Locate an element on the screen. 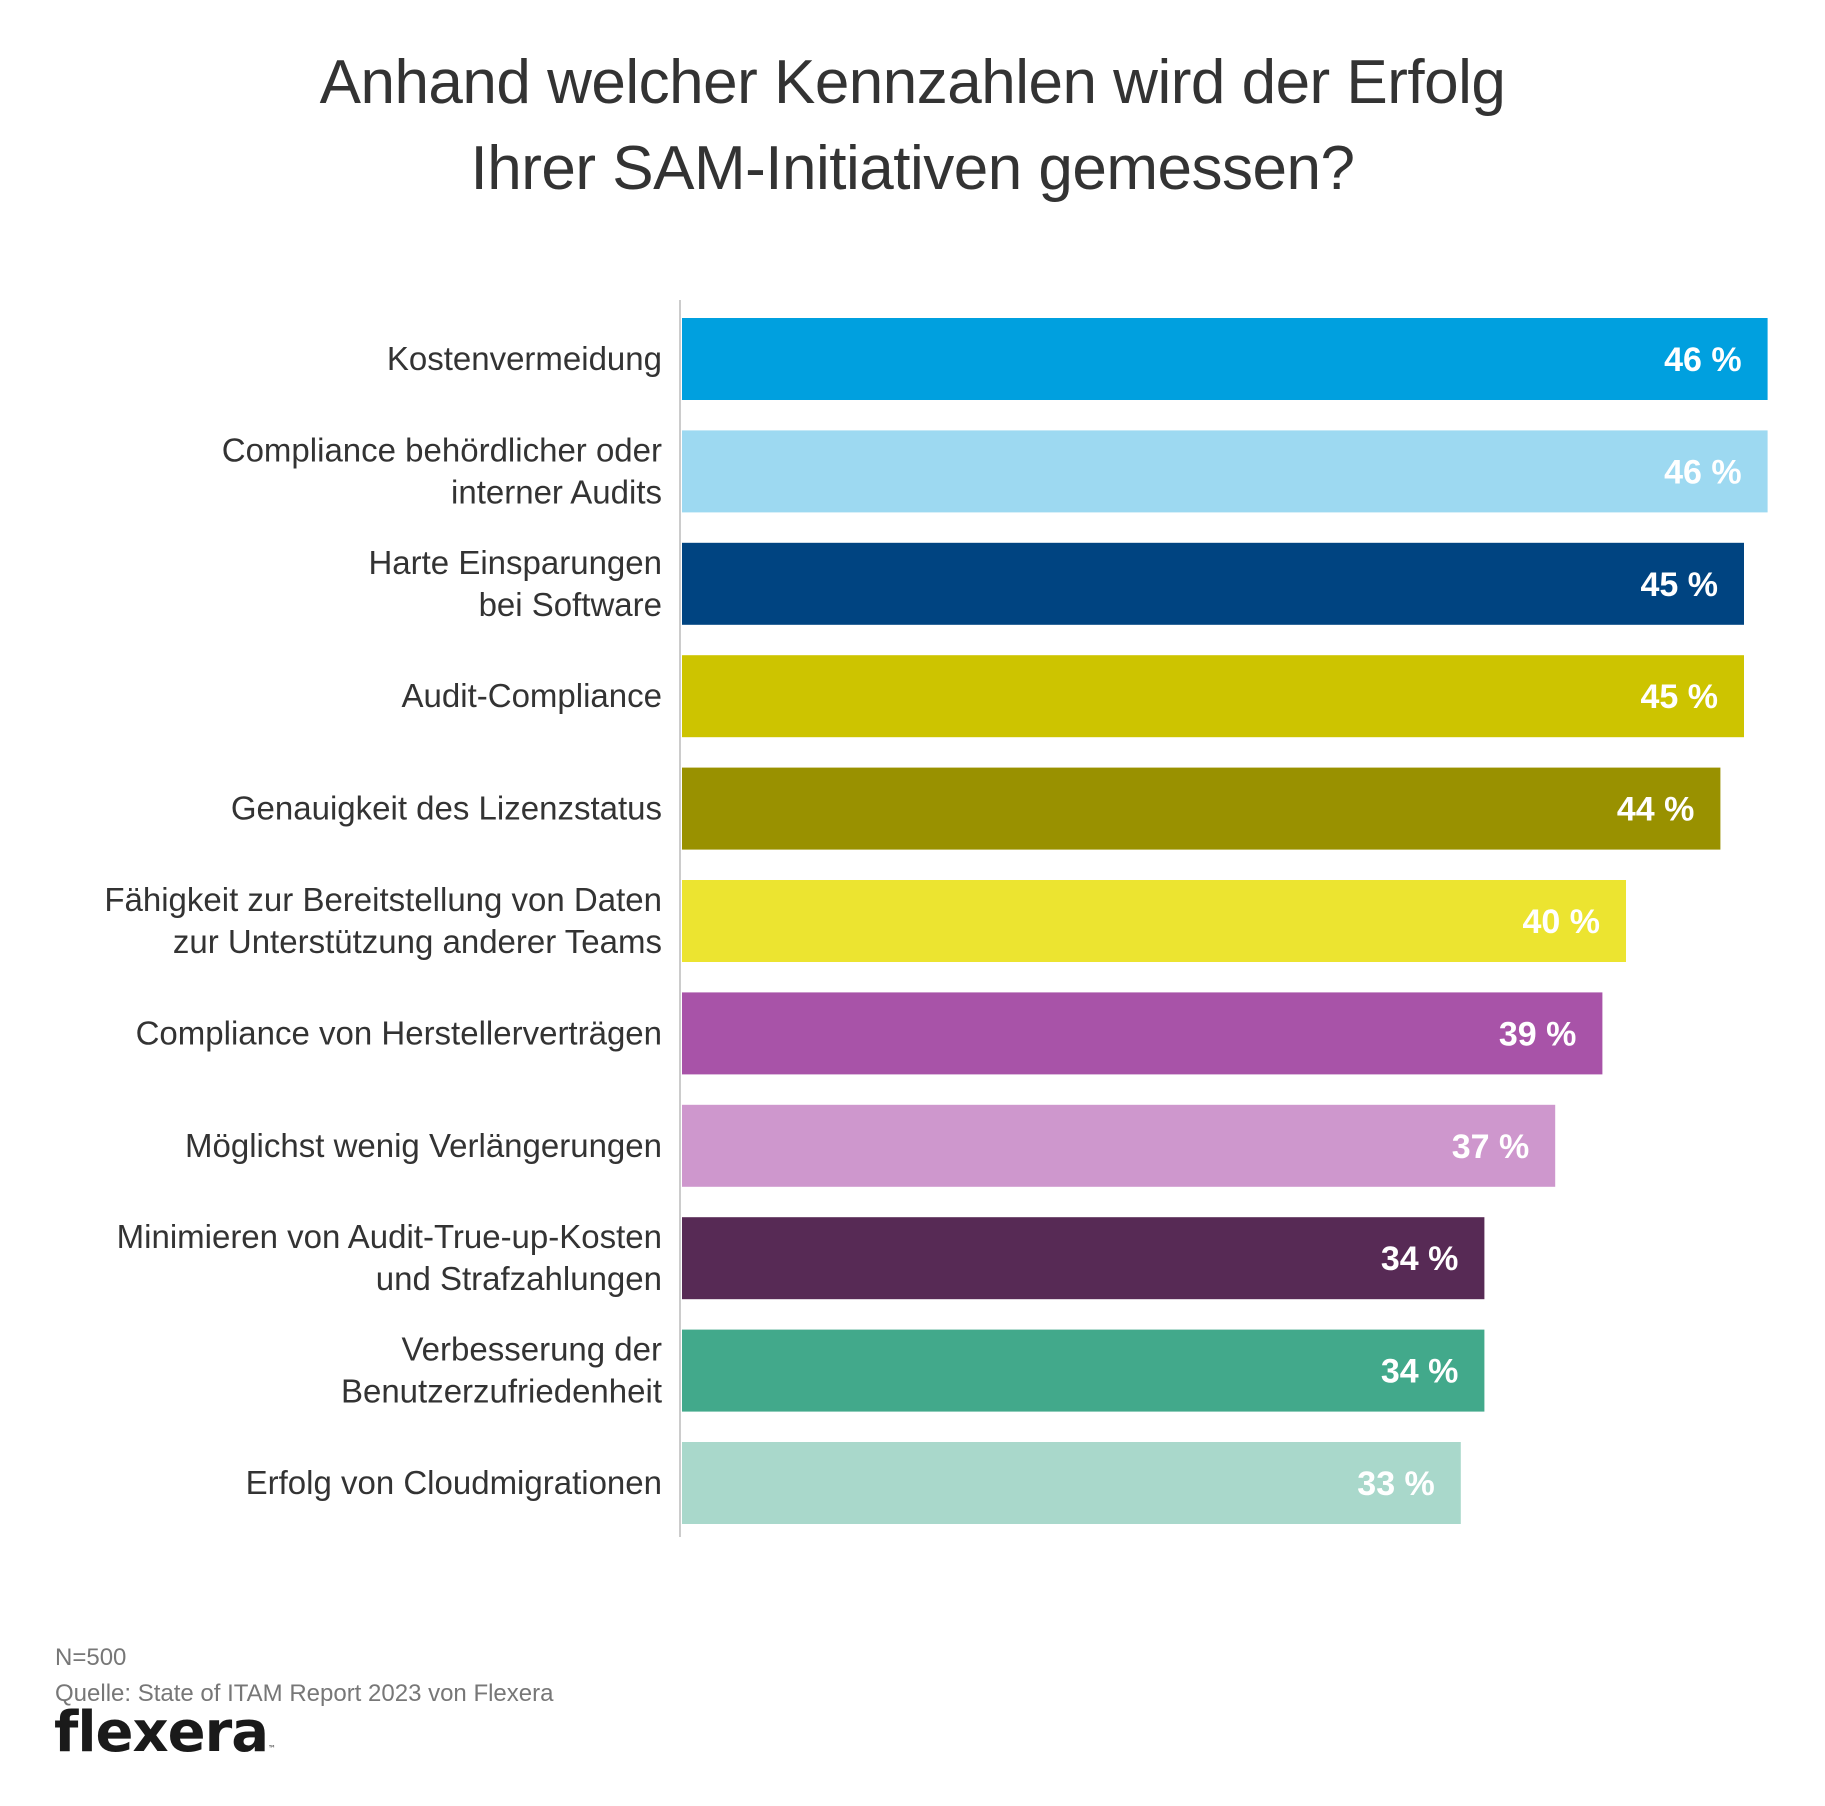 This screenshot has width=1825, height=1806. logo-text: flexera is located at coordinates (161, 1732).